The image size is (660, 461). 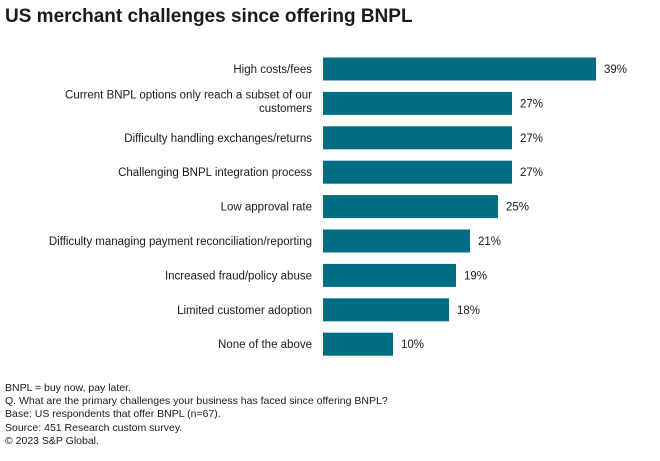 What do you see at coordinates (531, 139) in the screenshot?
I see `bar-value-label-3: 27%` at bounding box center [531, 139].